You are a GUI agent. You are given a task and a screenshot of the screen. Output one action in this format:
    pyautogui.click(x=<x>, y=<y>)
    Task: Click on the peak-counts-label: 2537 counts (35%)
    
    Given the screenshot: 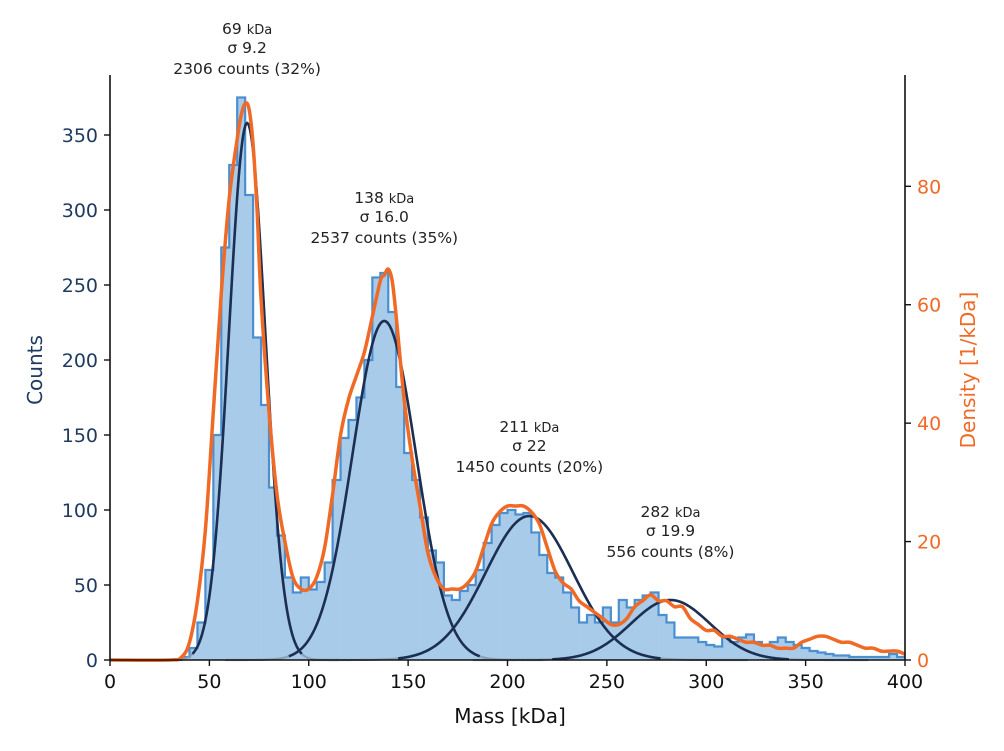 What is the action you would take?
    pyautogui.click(x=384, y=238)
    